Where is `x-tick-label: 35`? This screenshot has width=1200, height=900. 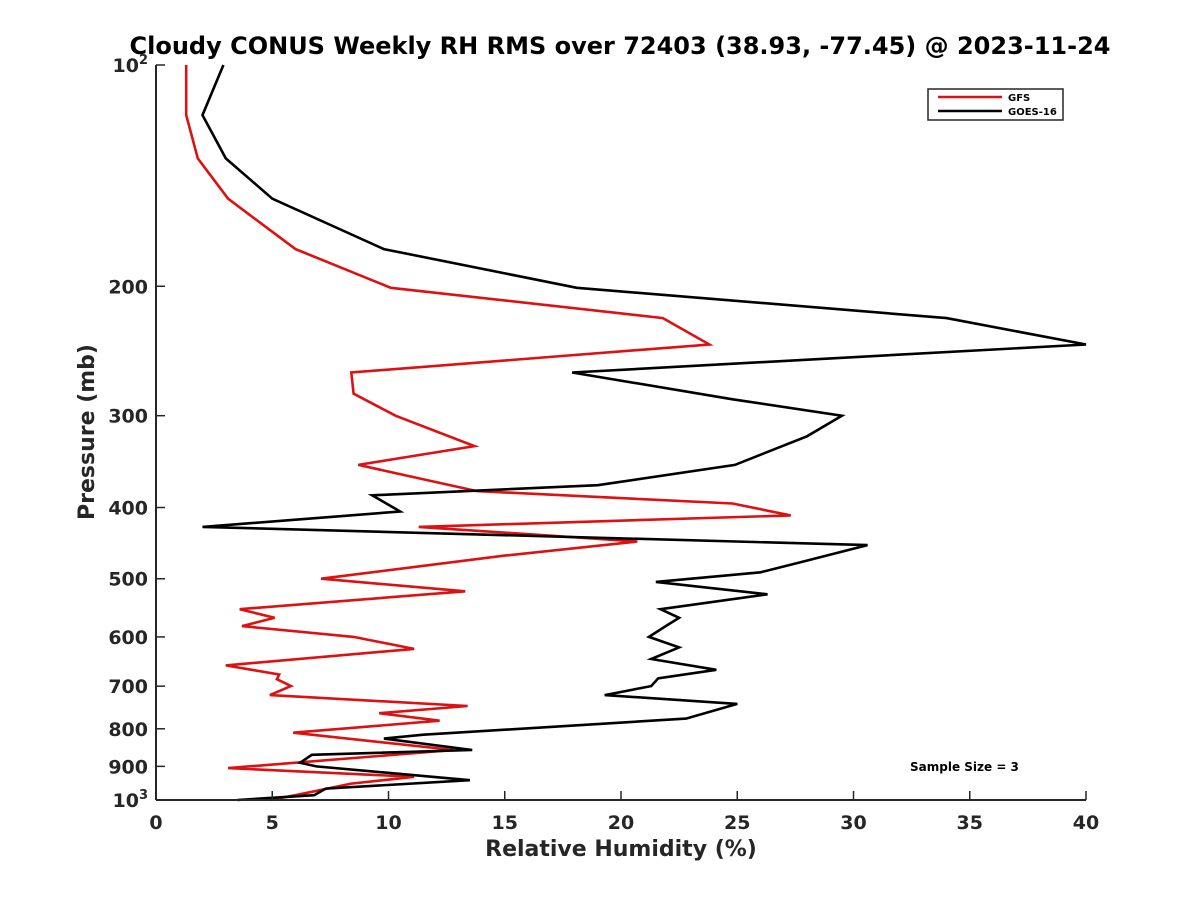
x-tick-label: 35 is located at coordinates (970, 823).